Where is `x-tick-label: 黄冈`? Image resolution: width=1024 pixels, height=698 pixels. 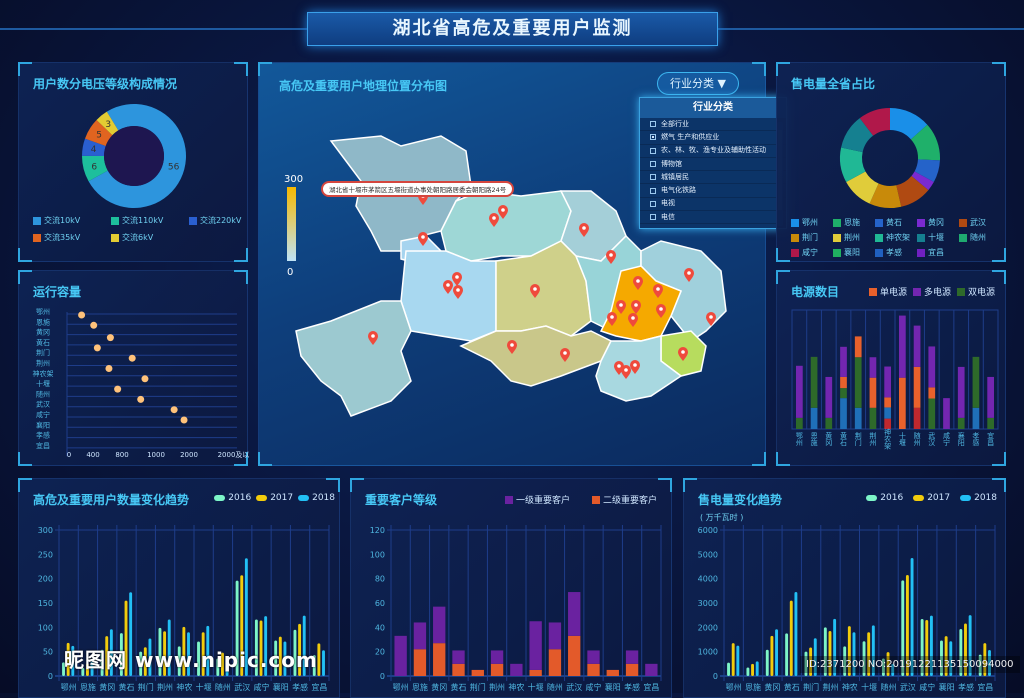
x-tick-label: 黄冈 is located at coordinates (772, 687).